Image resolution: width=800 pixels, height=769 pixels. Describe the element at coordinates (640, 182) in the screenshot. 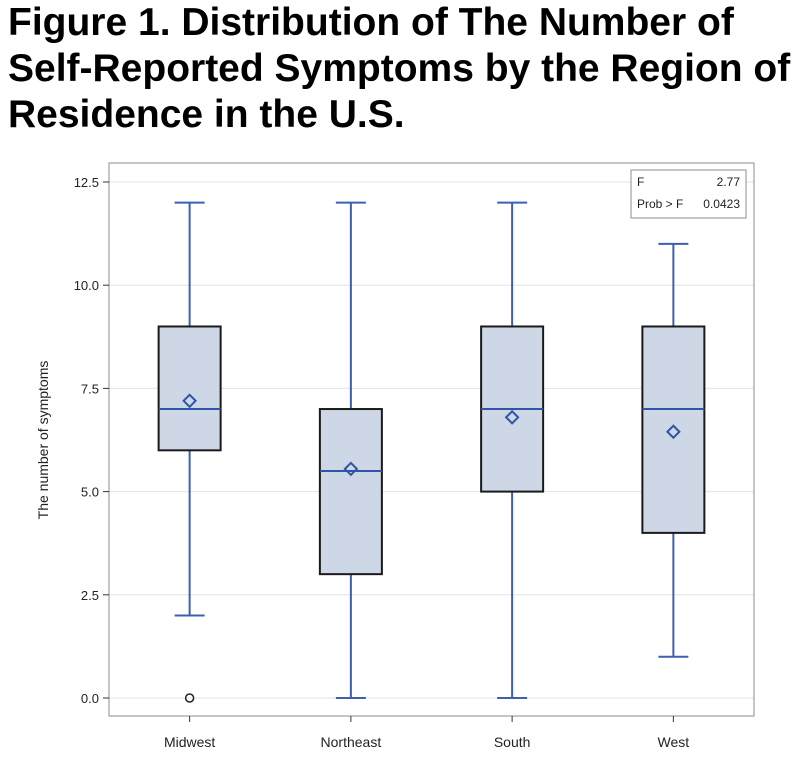

I see `stats-inset-label: F` at that location.